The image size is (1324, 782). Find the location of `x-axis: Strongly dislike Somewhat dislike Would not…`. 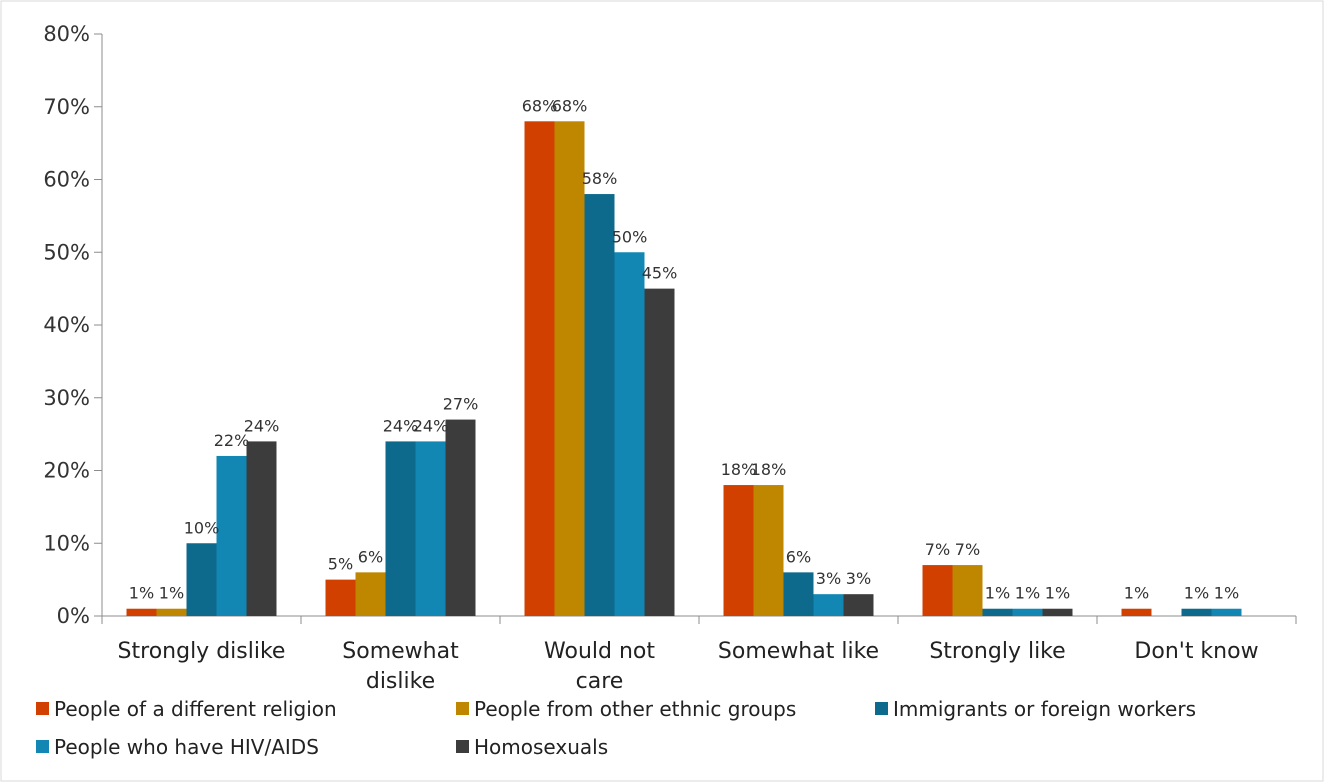

x-axis: Strongly dislike Somewhat dislike Would not… is located at coordinates (699, 654).